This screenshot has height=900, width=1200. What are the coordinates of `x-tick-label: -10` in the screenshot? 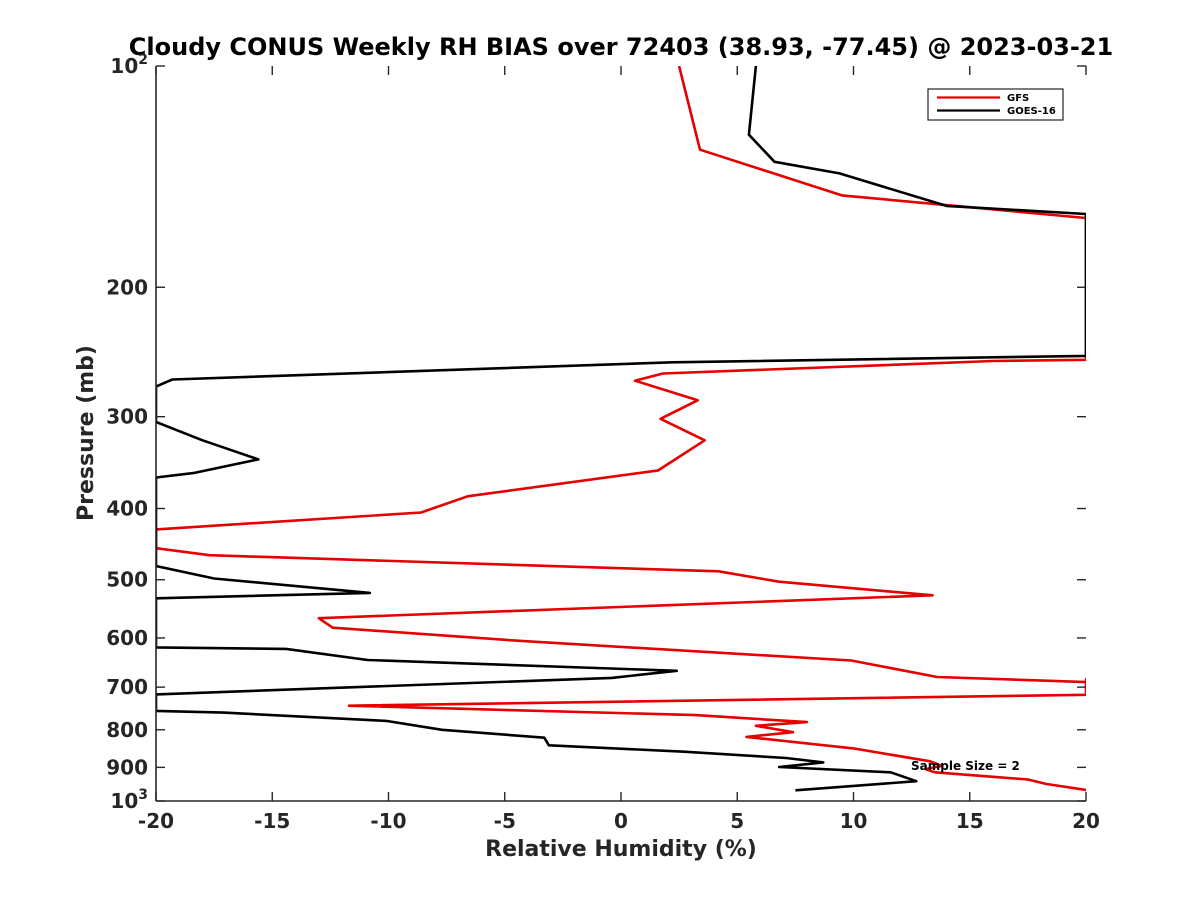 It's located at (388, 821).